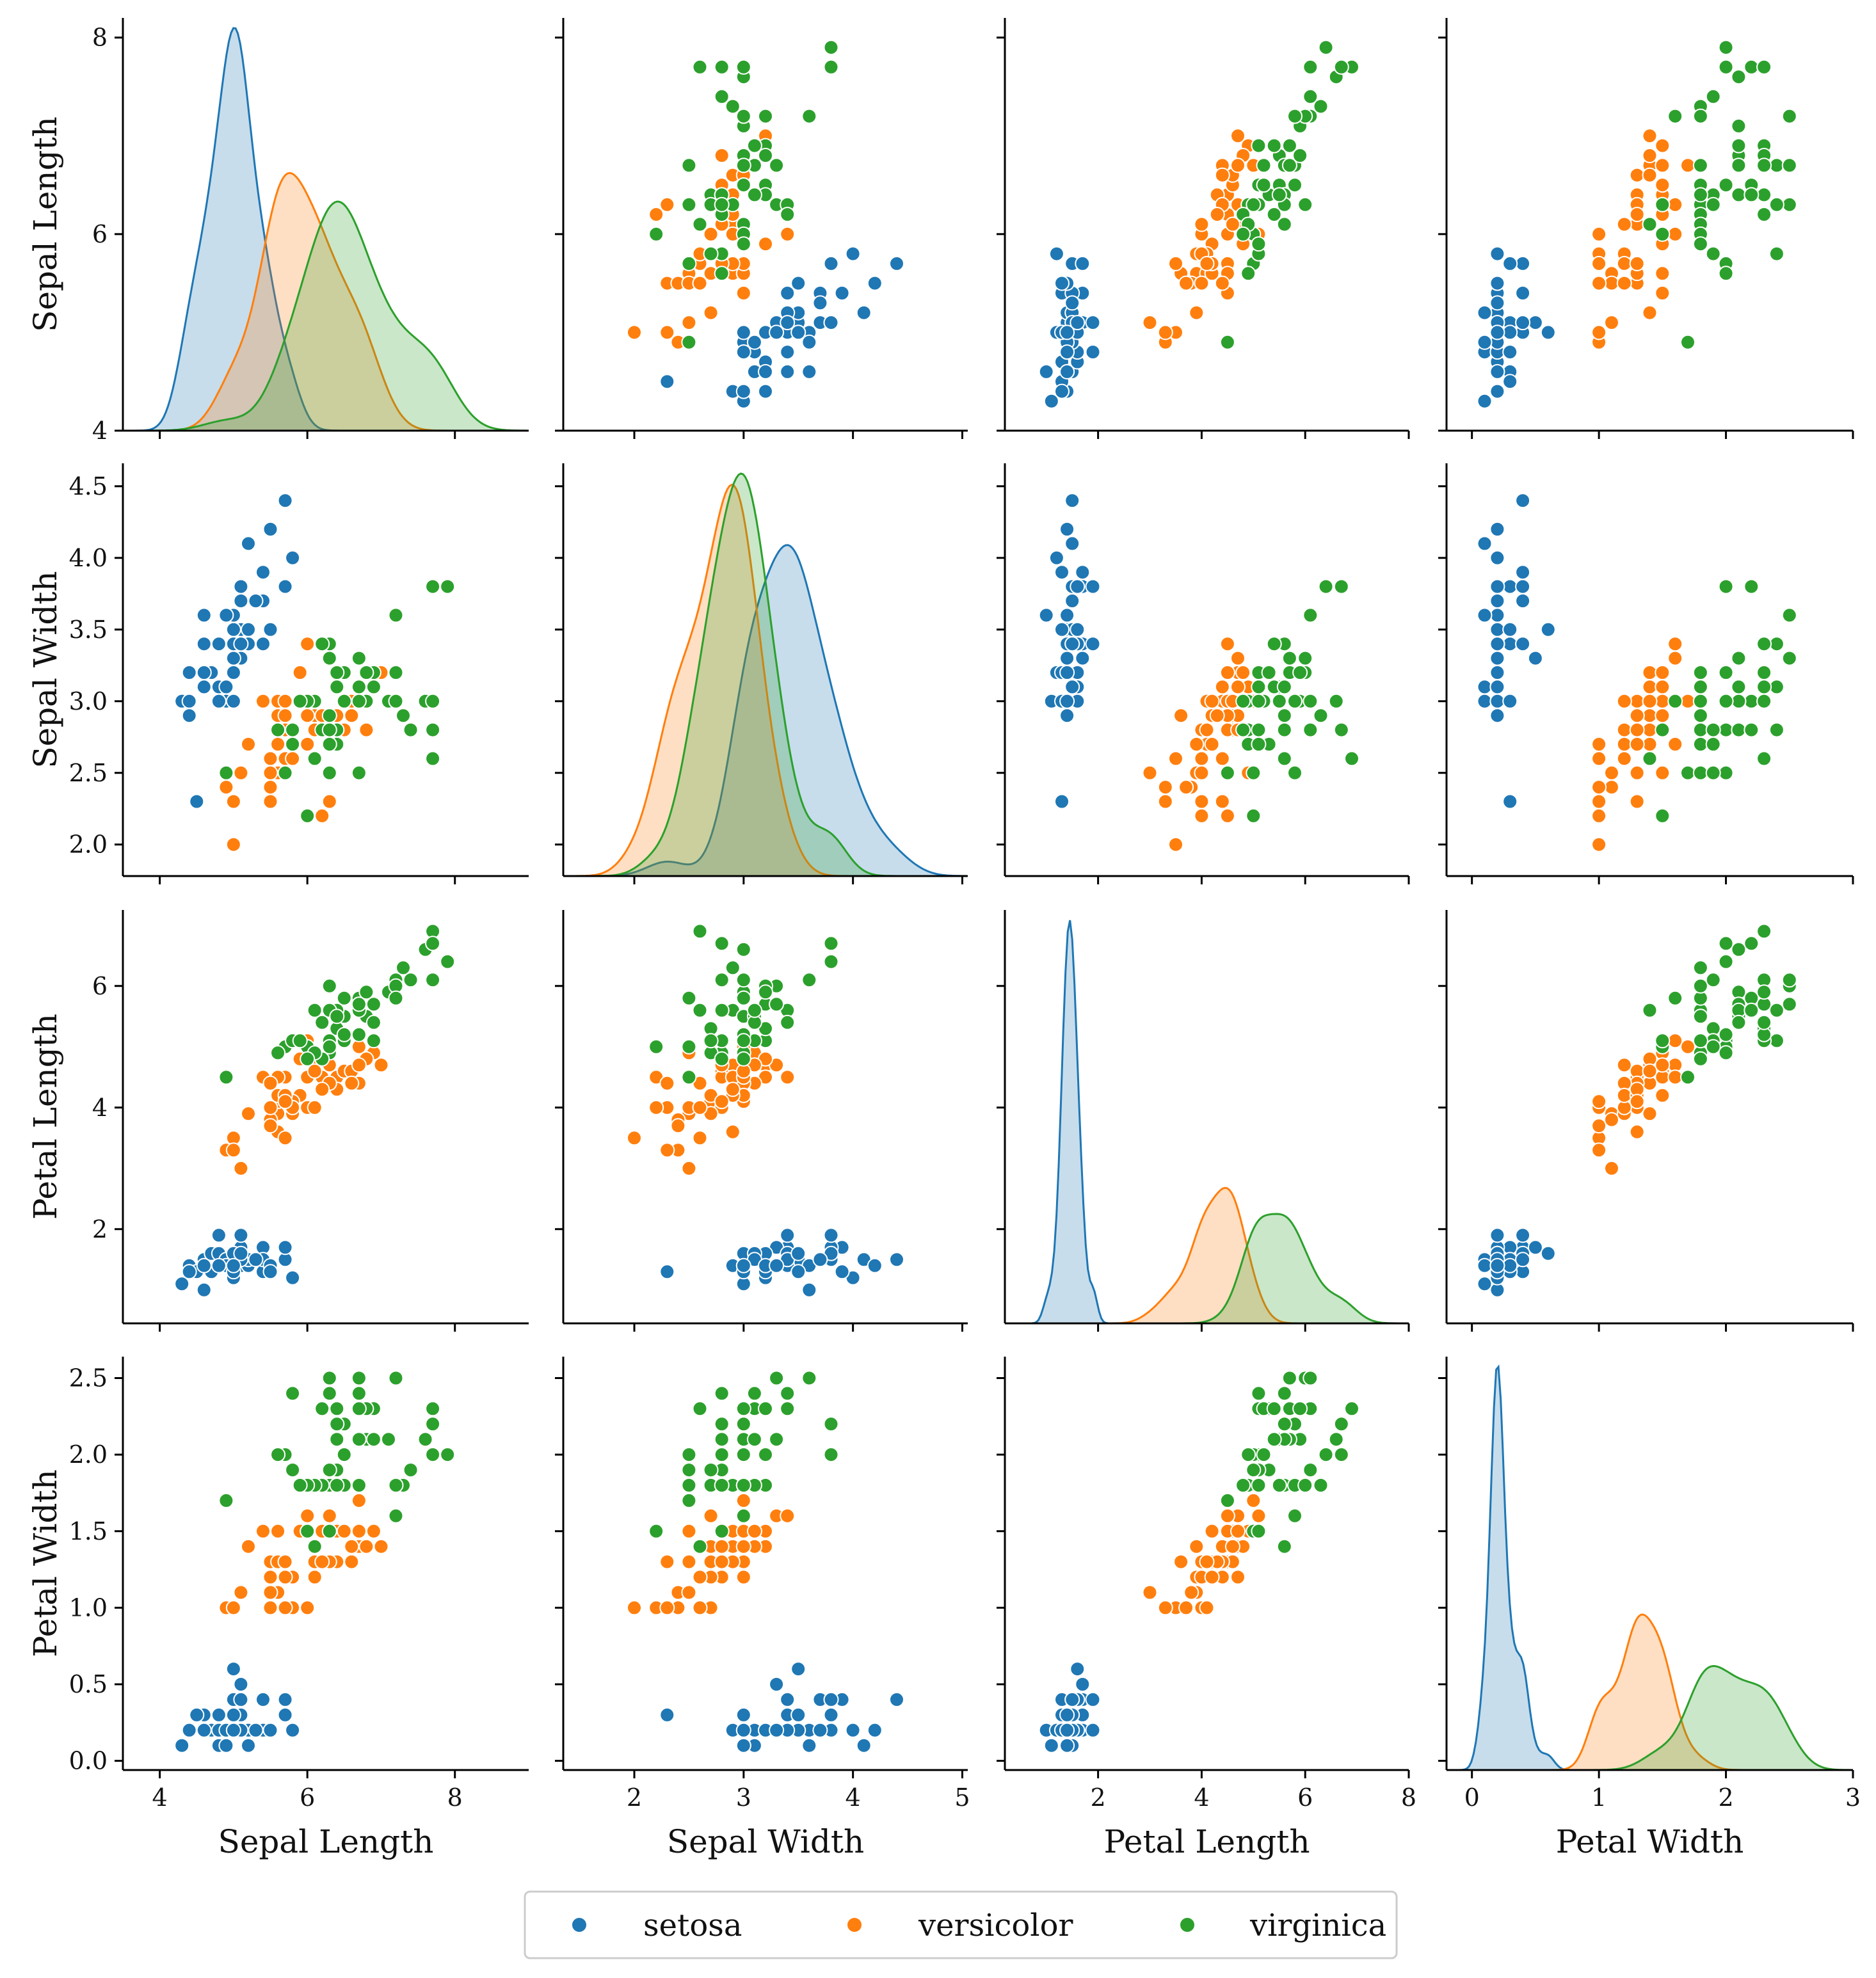  Describe the element at coordinates (278, 231) in the screenshot. I see `panel-sepal_length-vs-sepal_length: 4 6 8 Sepal Length` at that location.